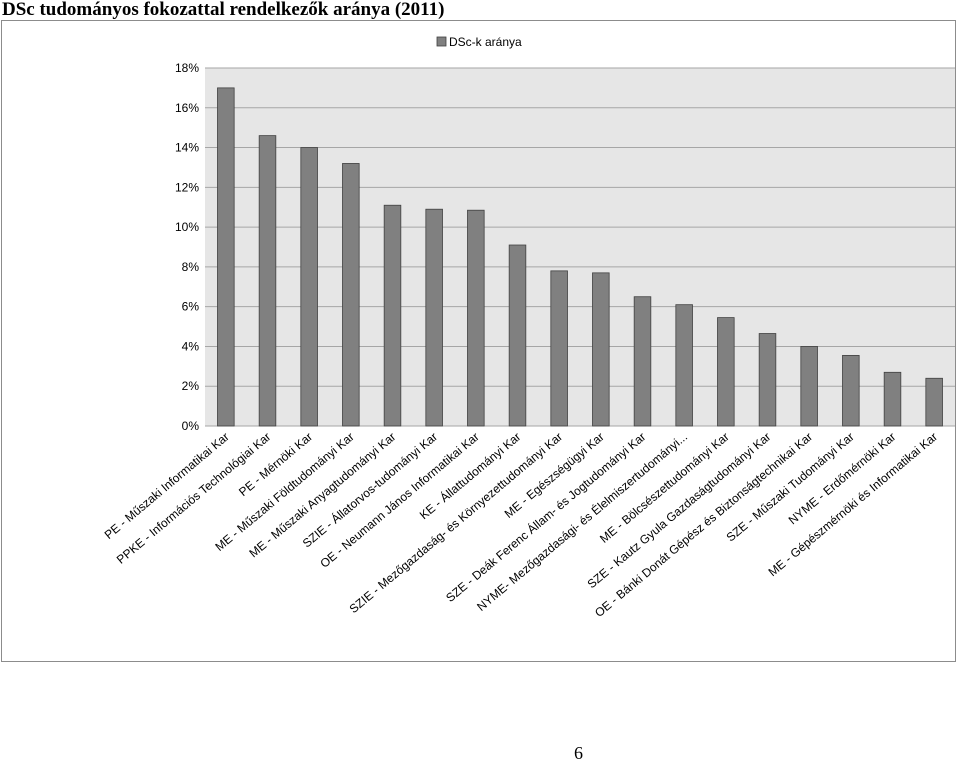 The image size is (960, 764). Describe the element at coordinates (187, 108) in the screenshot. I see `y-tick-label: 16%` at that location.